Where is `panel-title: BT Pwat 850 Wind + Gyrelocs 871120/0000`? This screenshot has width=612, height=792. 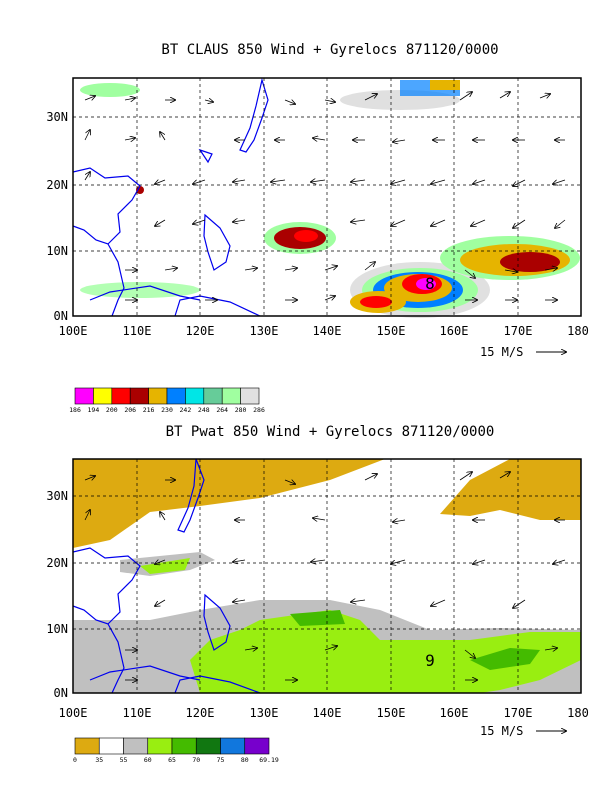
panel-title: BT Pwat 850 Wind + Gyrelocs 871120/0000 is located at coordinates (330, 432).